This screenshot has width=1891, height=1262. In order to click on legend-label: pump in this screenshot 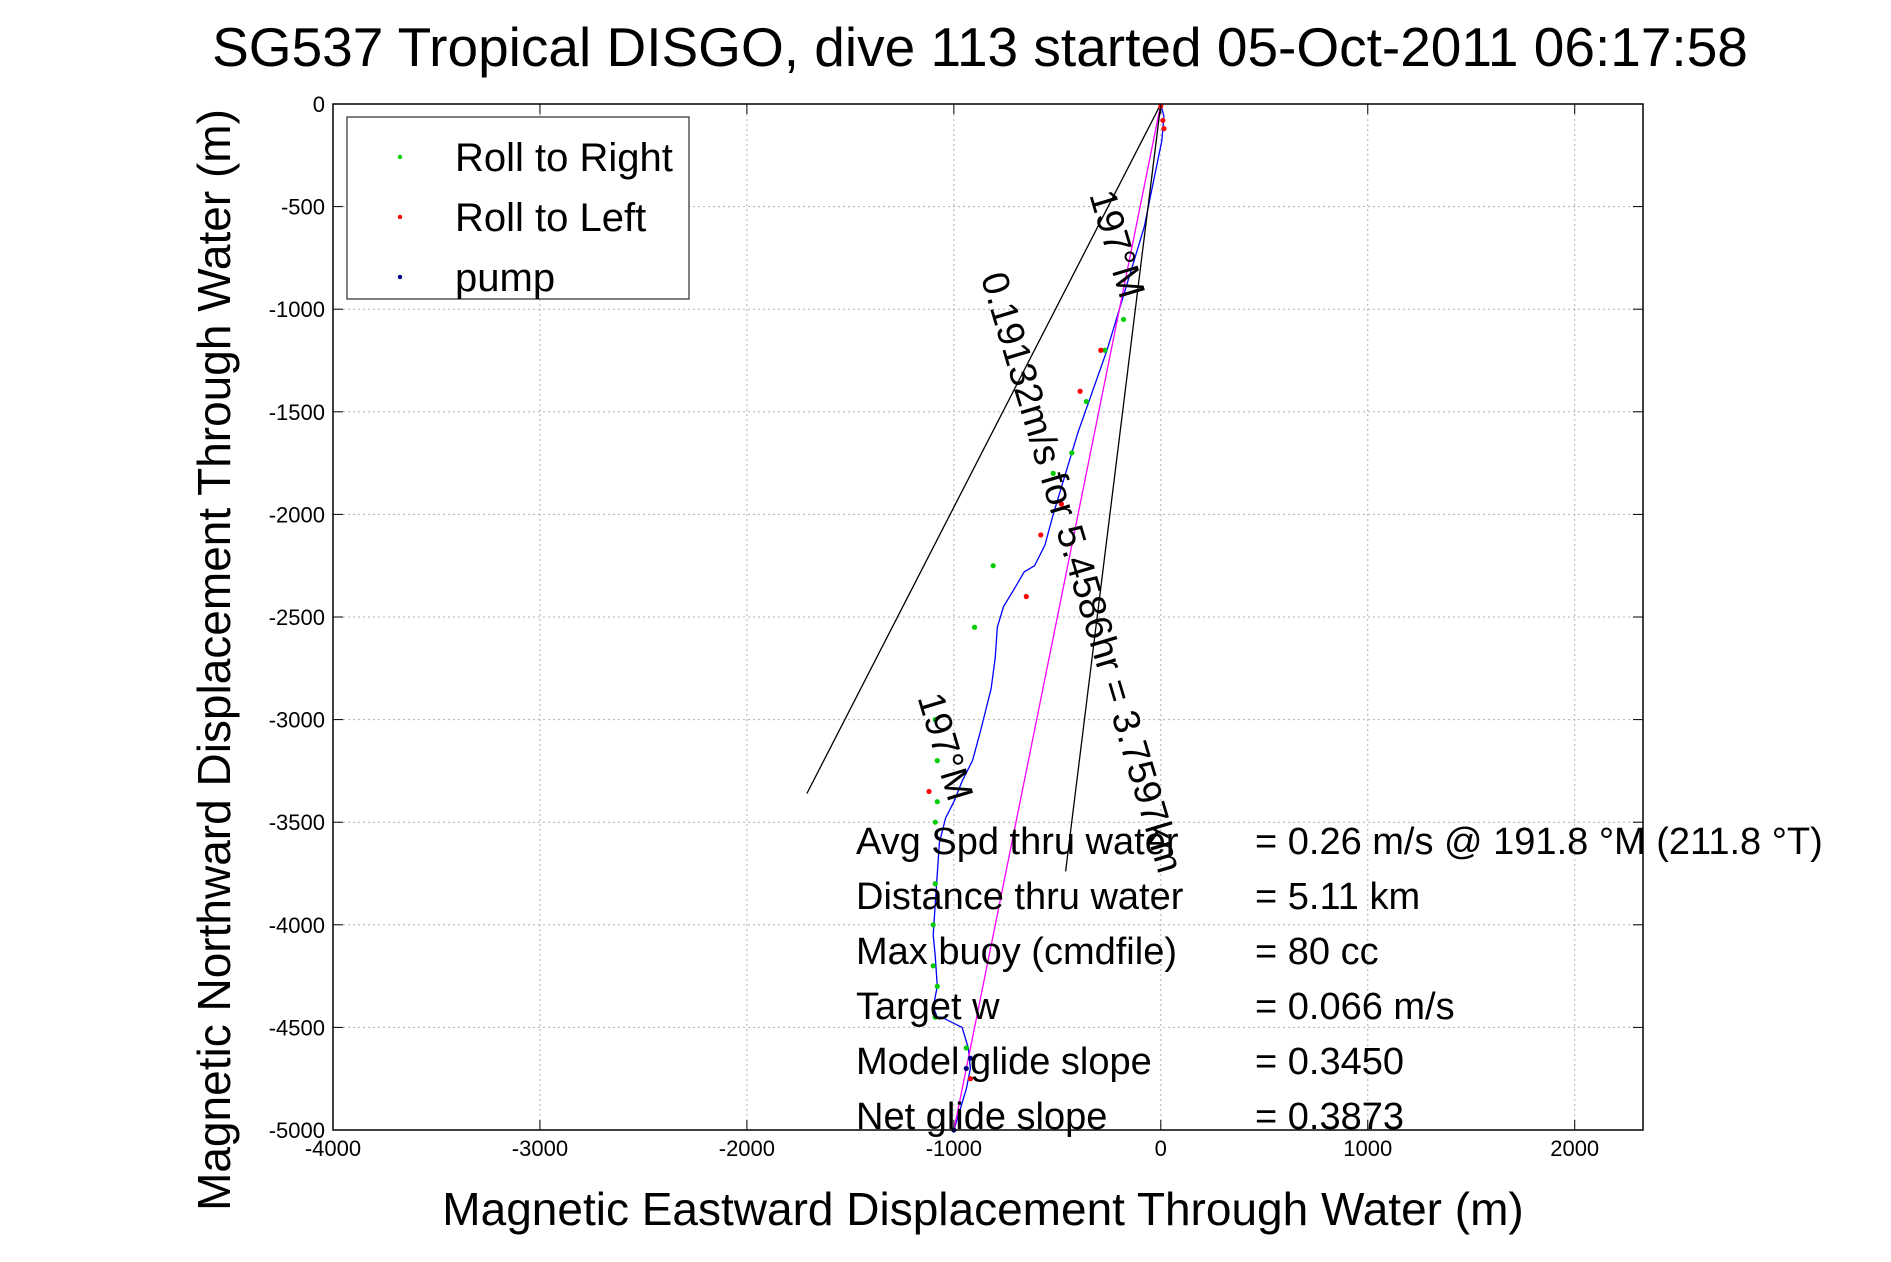, I will do `click(505, 278)`.